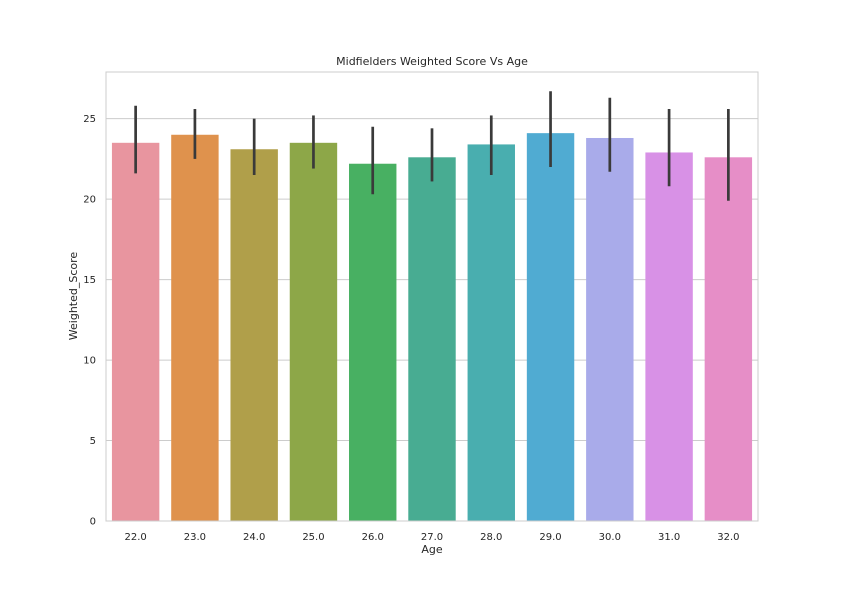 This screenshot has width=842, height=595. What do you see at coordinates (728, 339) in the screenshot?
I see `bar-32.0` at bounding box center [728, 339].